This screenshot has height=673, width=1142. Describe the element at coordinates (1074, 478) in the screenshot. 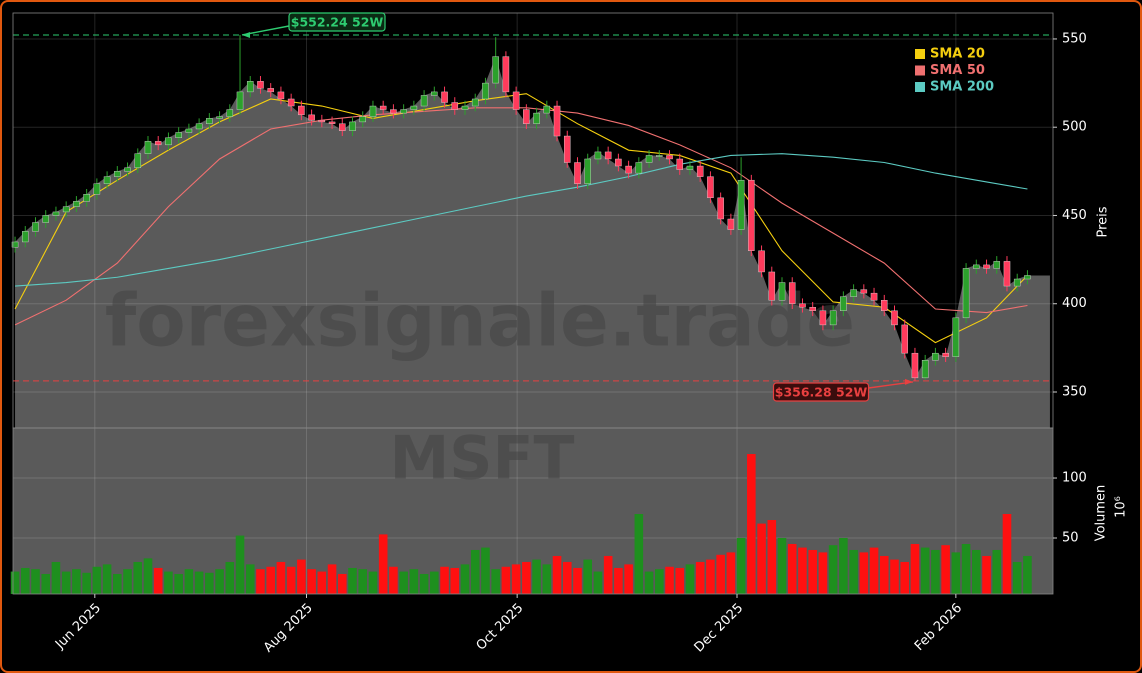

I see `y-tick-label: 100` at that location.